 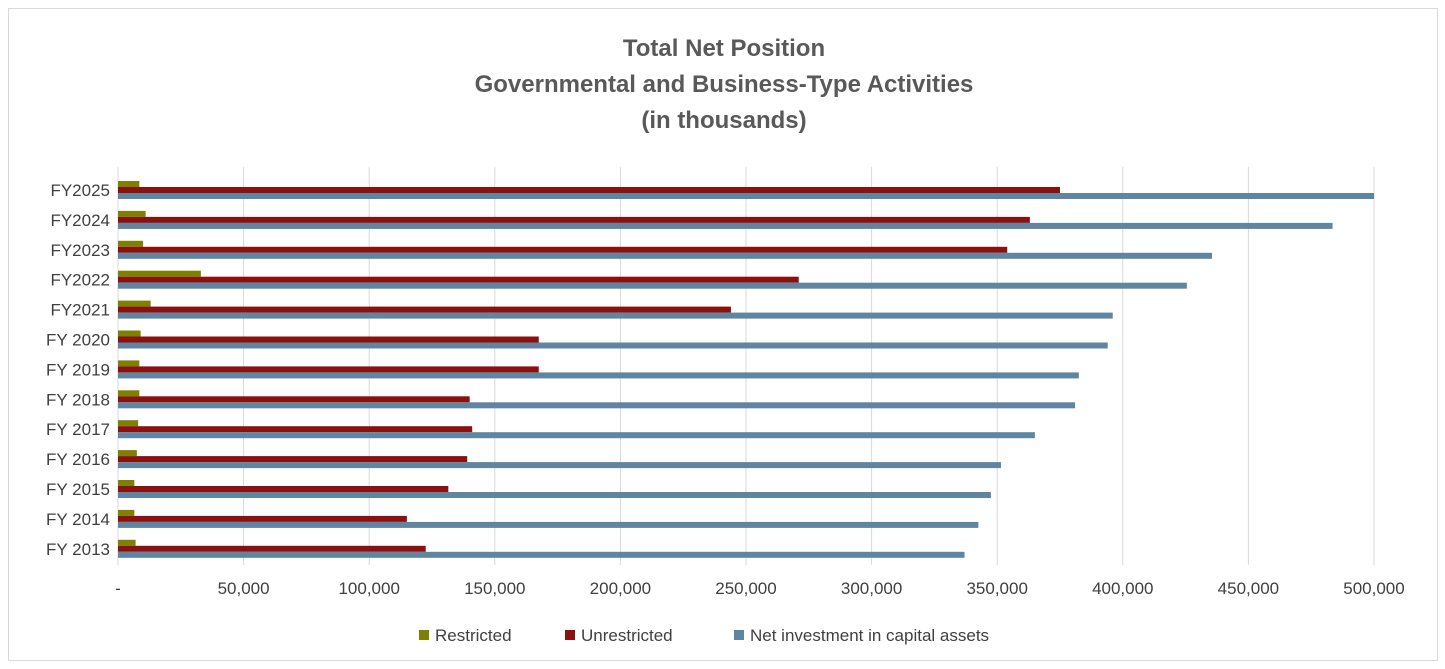 What do you see at coordinates (871, 588) in the screenshot?
I see `x-tick-label: 300,000` at bounding box center [871, 588].